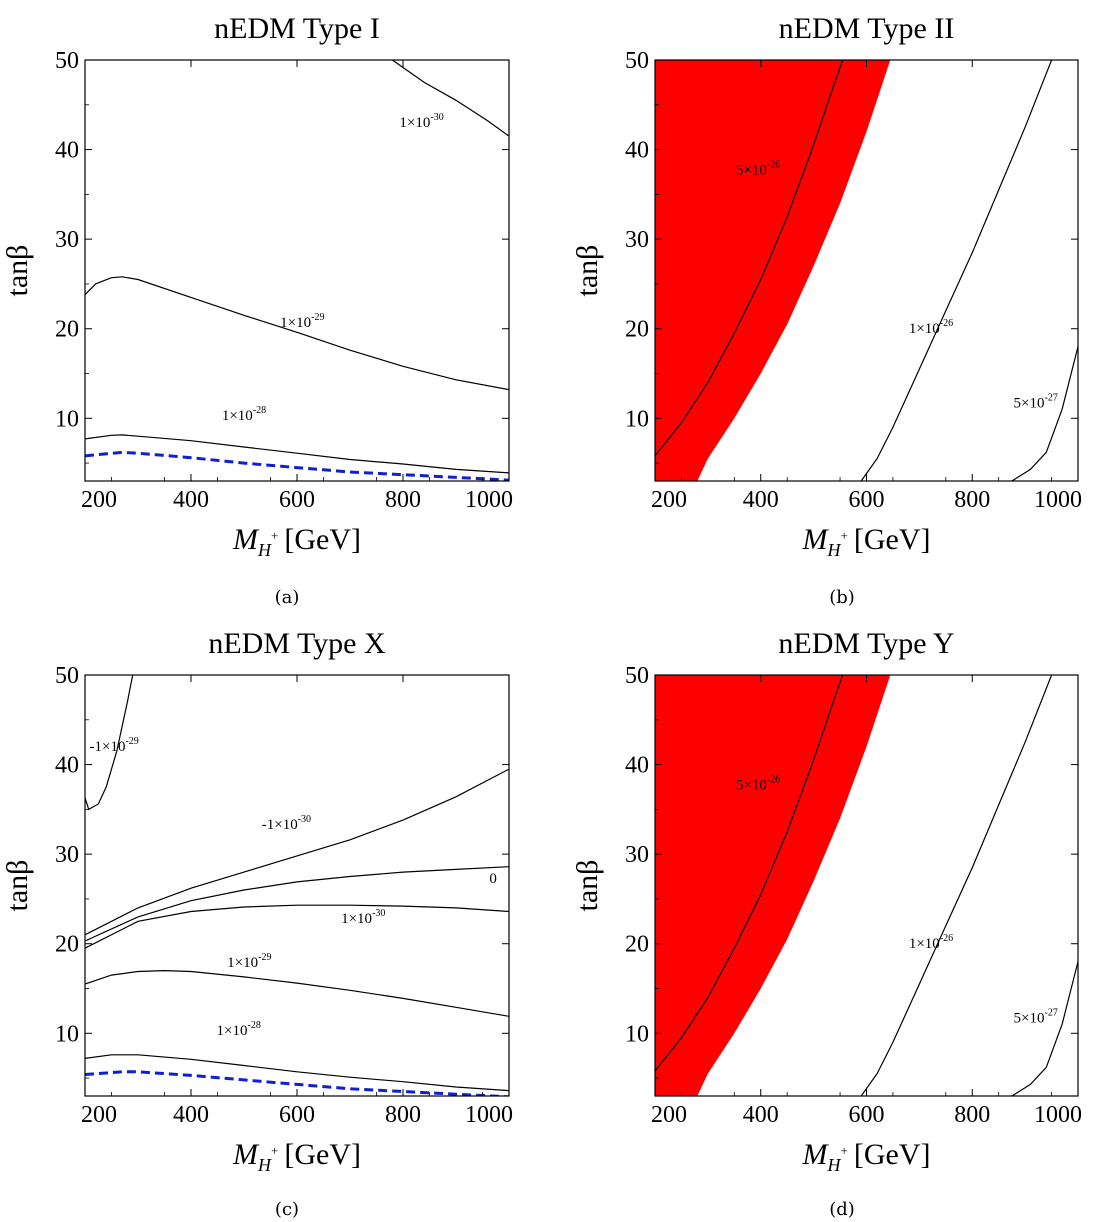 The width and height of the screenshot is (1111, 1222). I want to click on y-tick-label: 10, so click(67, 419).